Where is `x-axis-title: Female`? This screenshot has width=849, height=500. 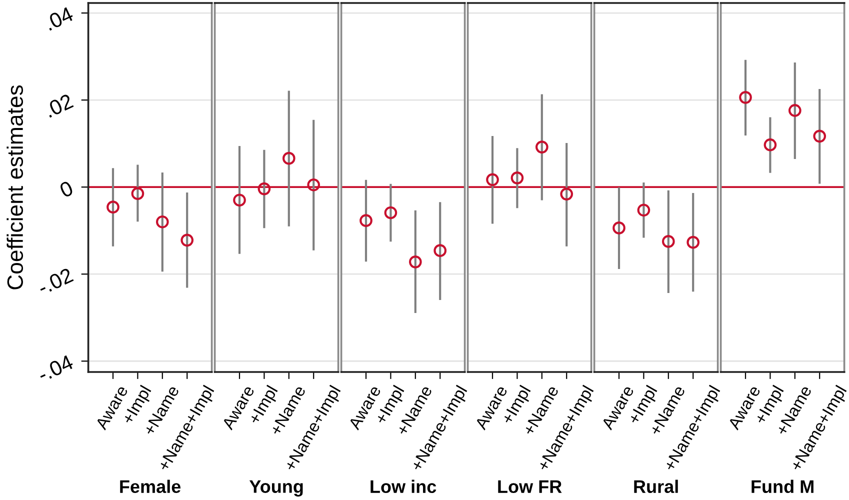 x-axis-title: Female is located at coordinates (150, 487).